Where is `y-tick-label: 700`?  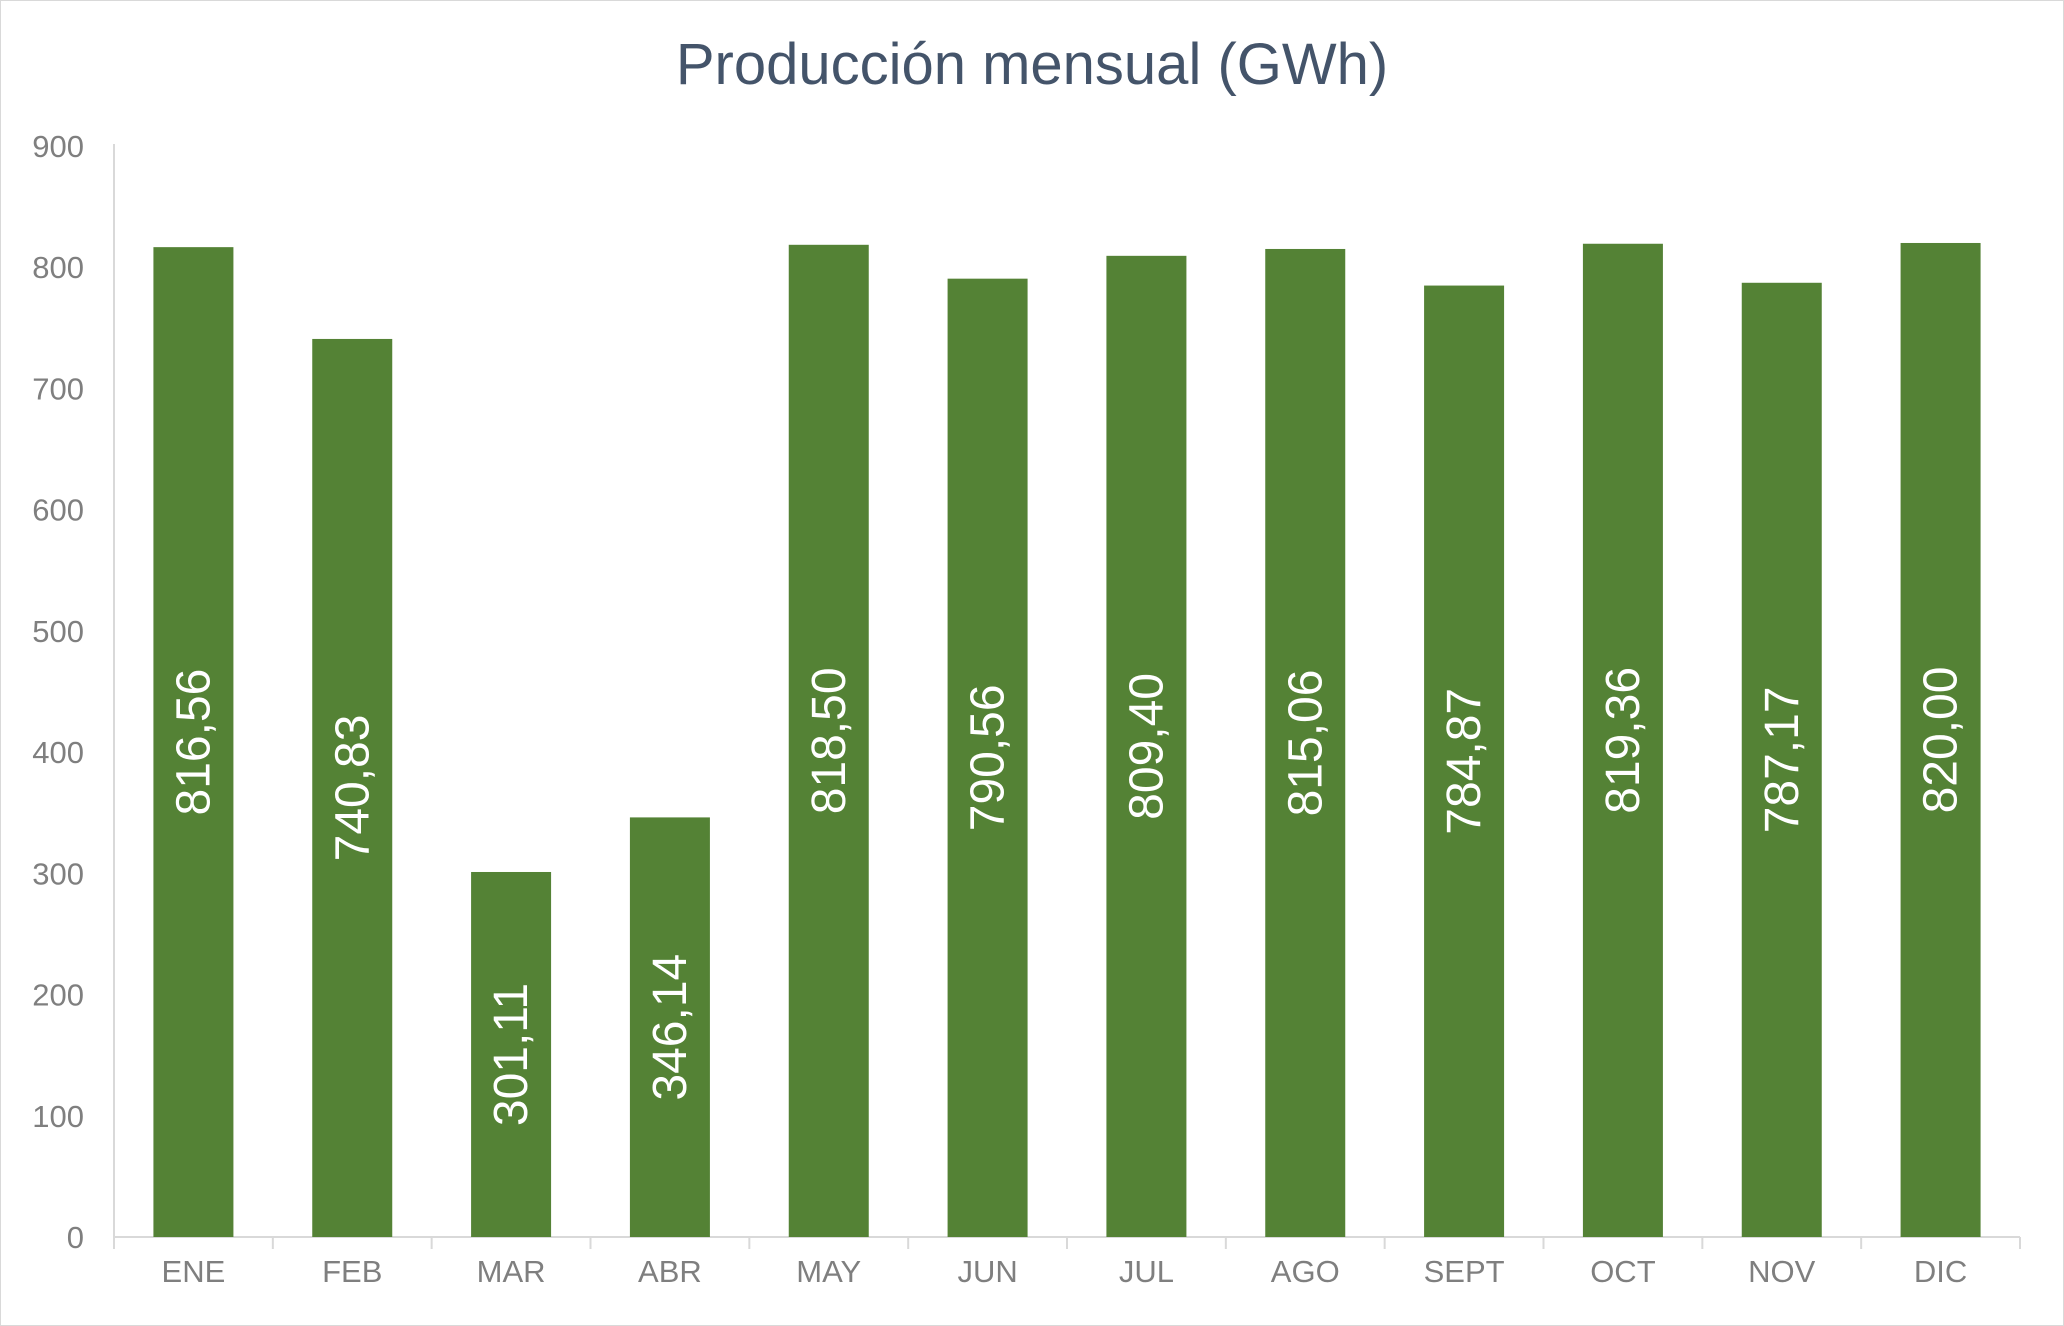
y-tick-label: 700 is located at coordinates (58, 388).